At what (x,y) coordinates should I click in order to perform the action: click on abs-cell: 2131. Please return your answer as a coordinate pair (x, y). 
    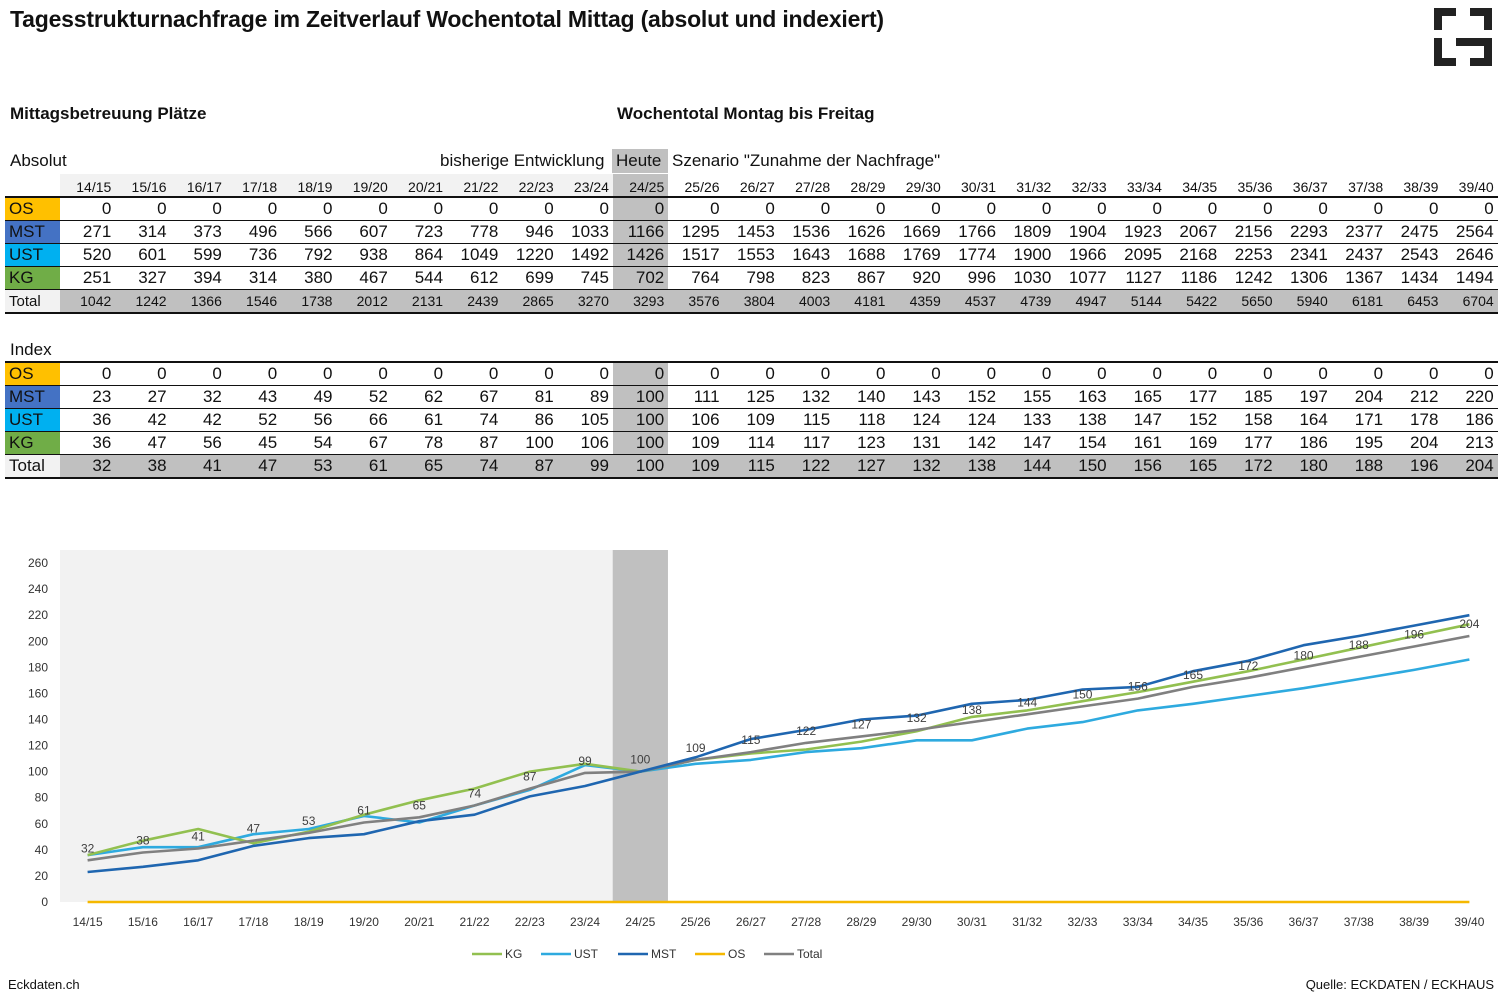
    Looking at the image, I should click on (419, 301).